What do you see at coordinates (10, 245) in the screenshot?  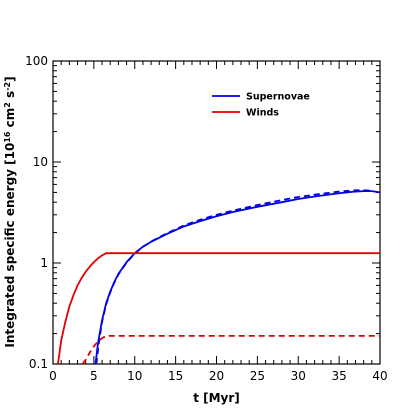 I see `y-axis-label-main: Integrated specific energy [10` at bounding box center [10, 245].